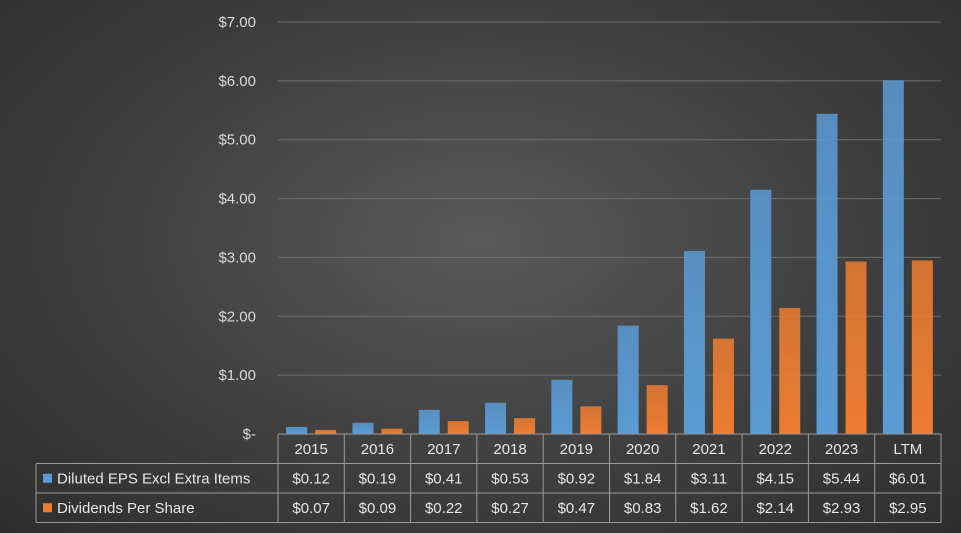 The width and height of the screenshot is (961, 533). I want to click on data-label: $5.44, so click(842, 478).